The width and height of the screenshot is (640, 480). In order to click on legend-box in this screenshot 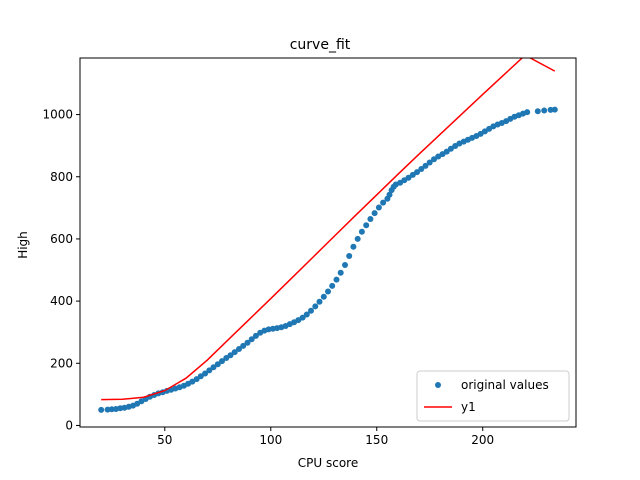, I will do `click(493, 396)`.